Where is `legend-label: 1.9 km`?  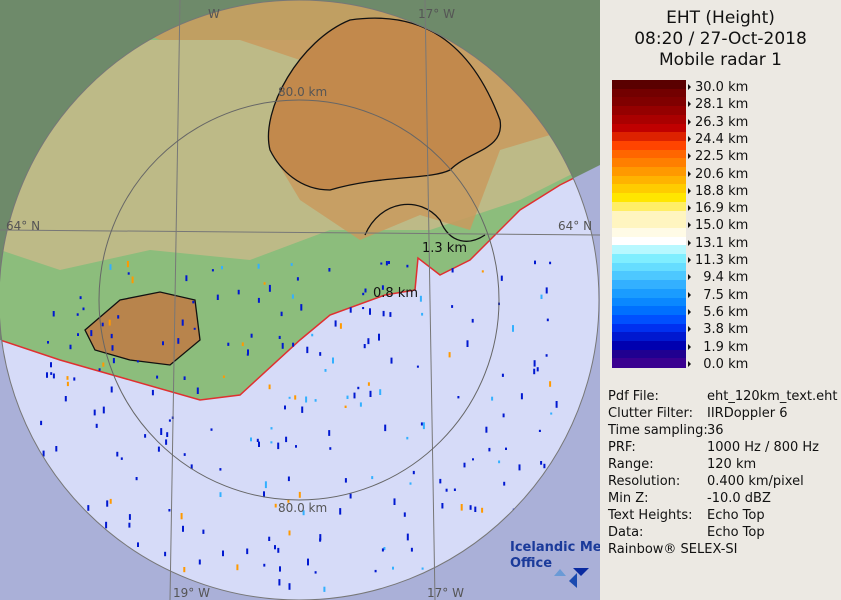 legend-label: 1.9 km is located at coordinates (718, 347).